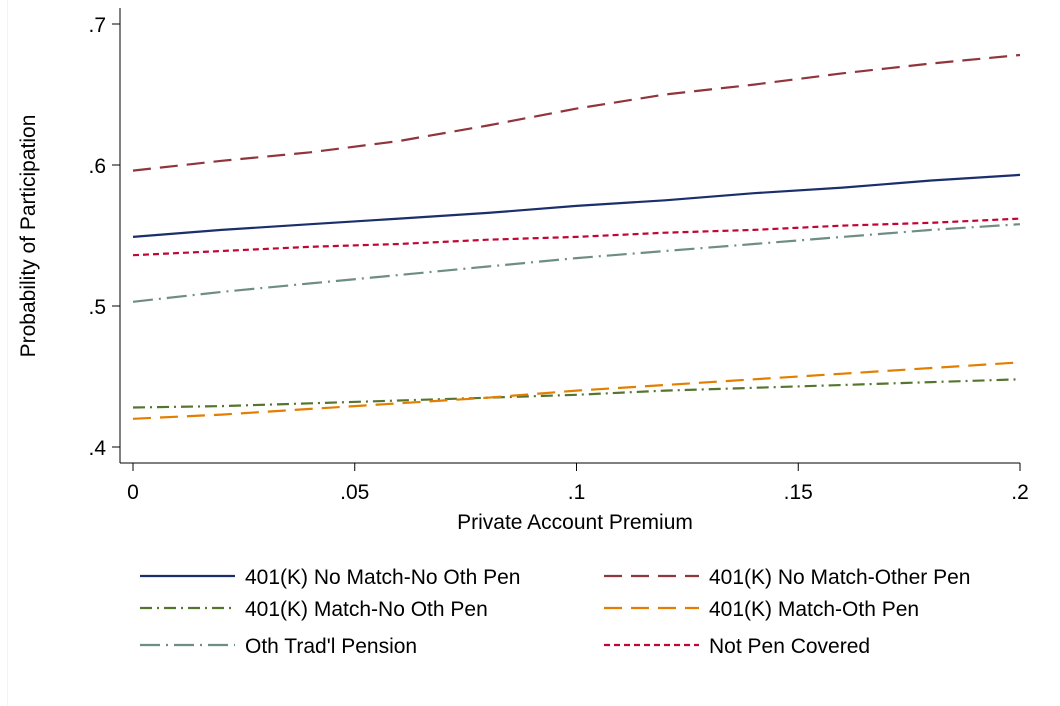  What do you see at coordinates (814, 609) in the screenshot?
I see `legend-label-4: 401(K) Match-Oth Pen` at bounding box center [814, 609].